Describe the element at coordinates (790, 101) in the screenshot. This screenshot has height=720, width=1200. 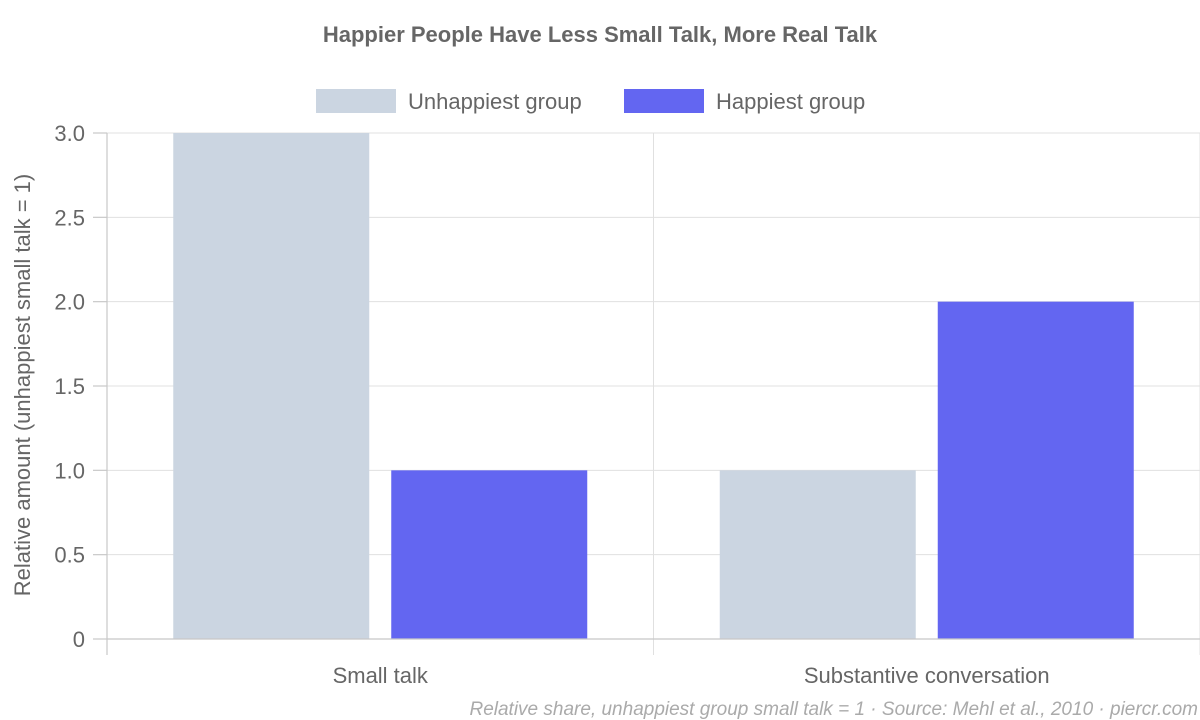
I see `legend-label-happiest: Happiest group` at that location.